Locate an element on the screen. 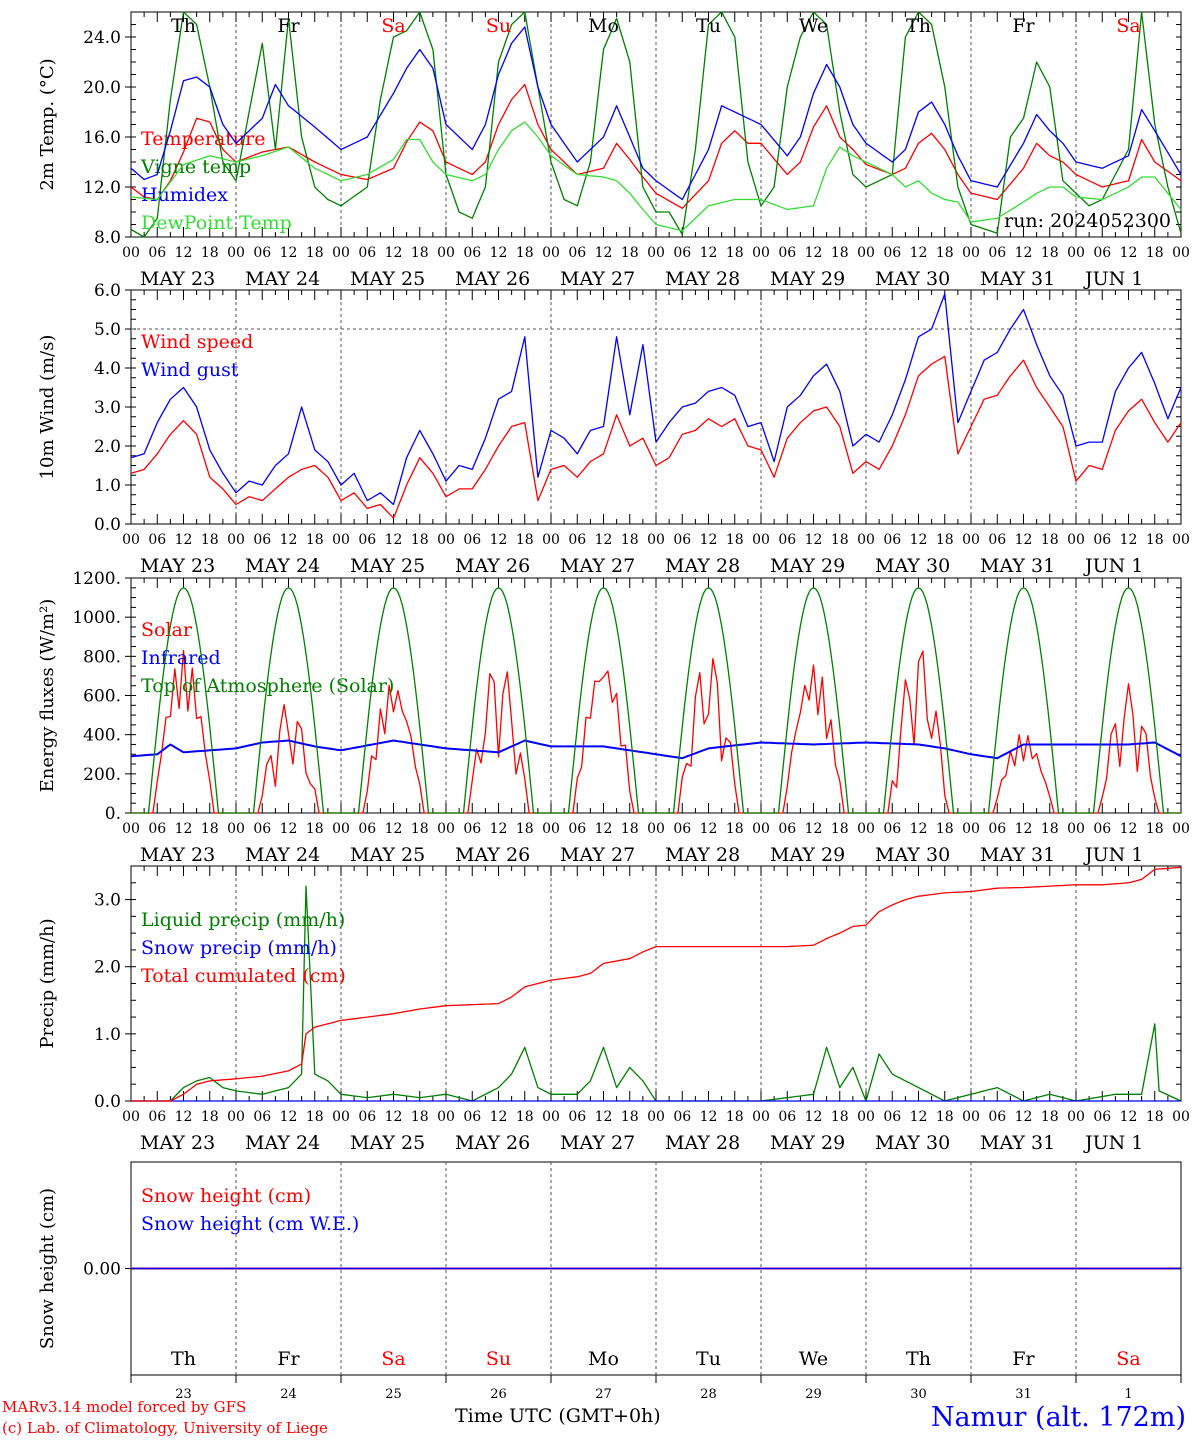 Image resolution: width=1194 pixels, height=1440 pixels. legend-entry: Top of Atmosphere (Solar) is located at coordinates (267, 686).